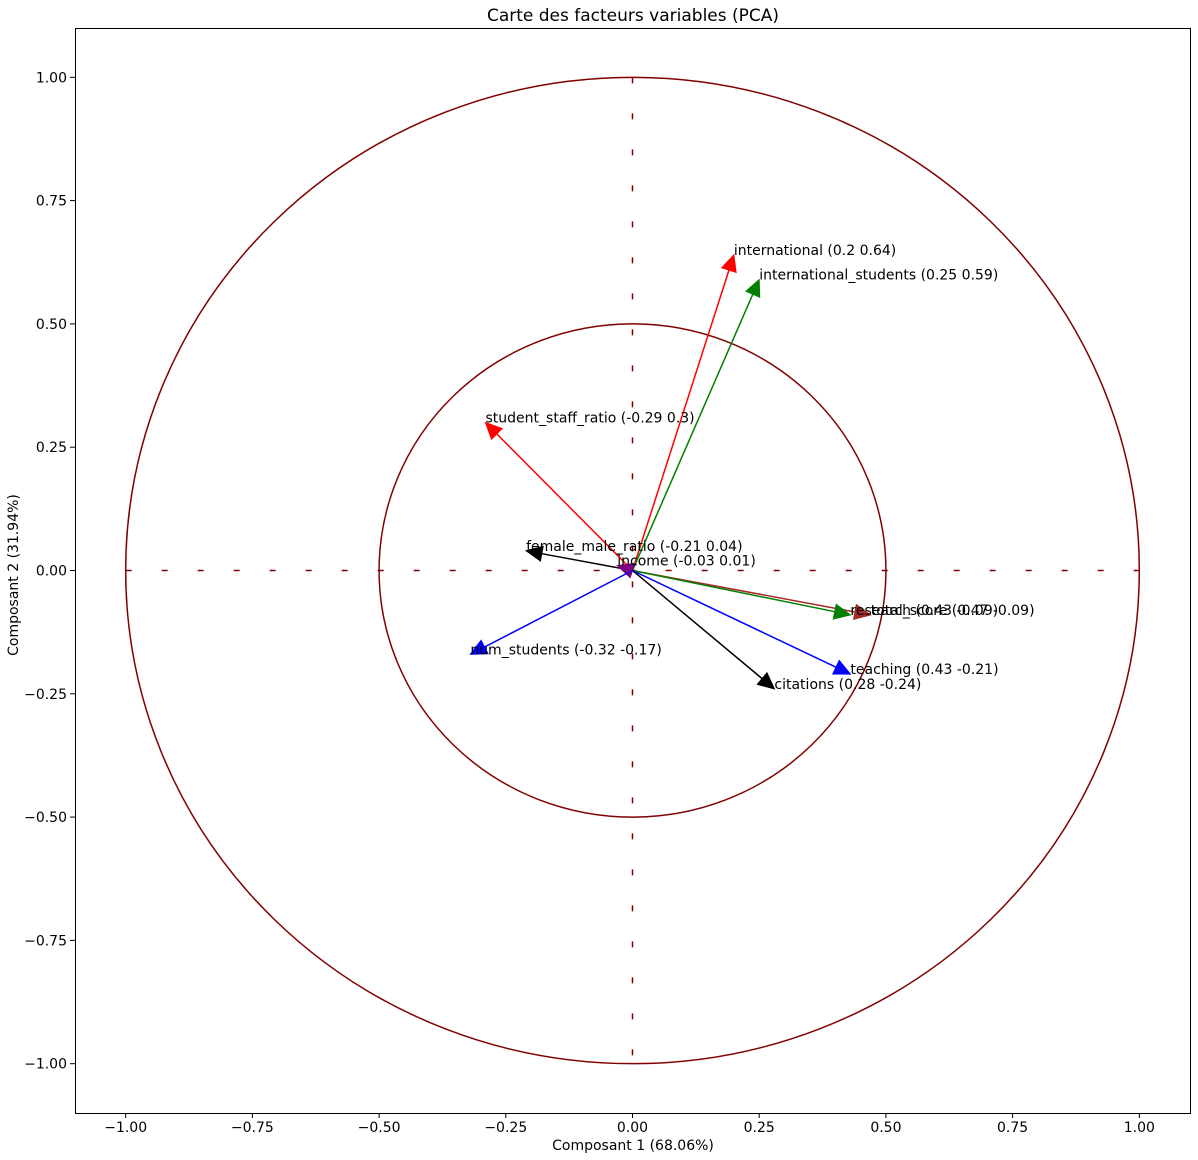 Image resolution: width=1198 pixels, height=1160 pixels. Describe the element at coordinates (766, 680) in the screenshot. I see `vector-head-citations` at that location.